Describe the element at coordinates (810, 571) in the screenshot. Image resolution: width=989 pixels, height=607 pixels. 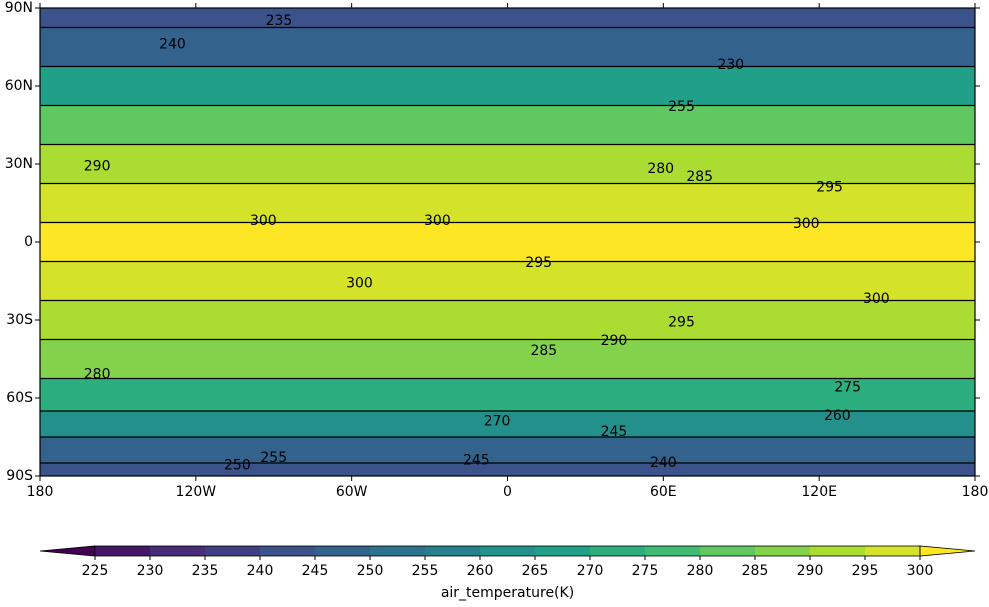
I see `colorbar-tick-label: 290` at that location.